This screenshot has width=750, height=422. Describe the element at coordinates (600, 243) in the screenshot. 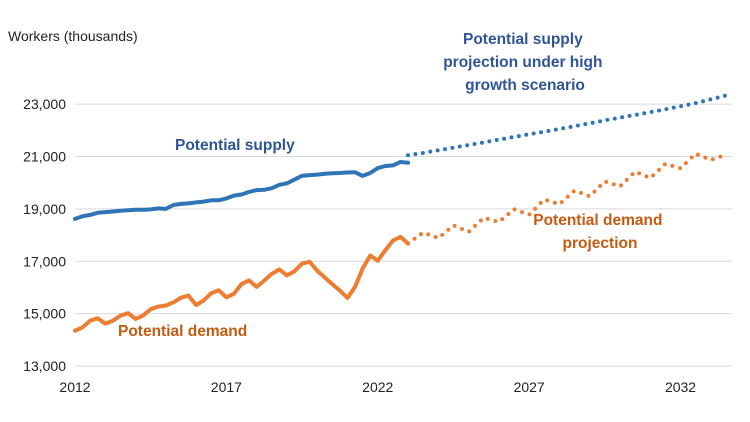

I see `demand-projection-line-2: projection` at that location.